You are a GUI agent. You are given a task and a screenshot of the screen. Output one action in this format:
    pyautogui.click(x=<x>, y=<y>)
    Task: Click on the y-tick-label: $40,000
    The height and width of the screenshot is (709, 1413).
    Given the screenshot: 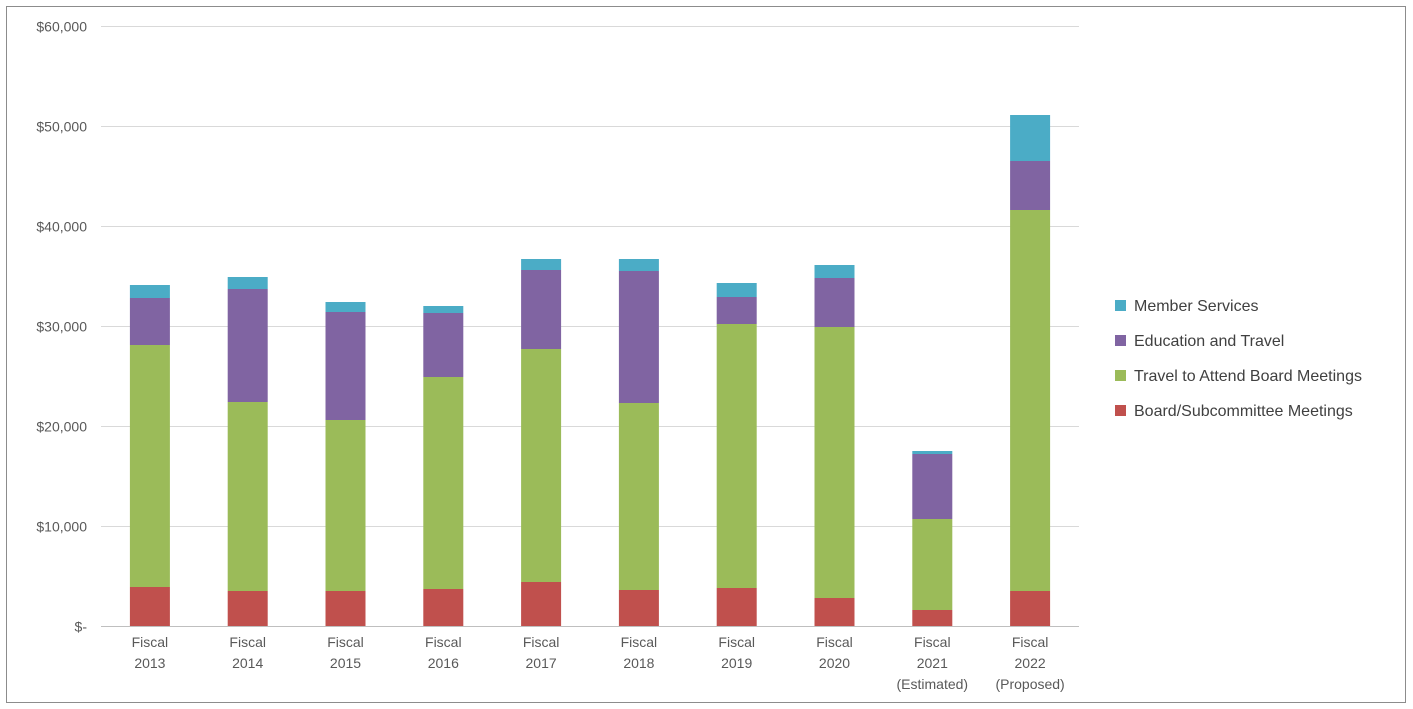 What is the action you would take?
    pyautogui.click(x=61, y=227)
    